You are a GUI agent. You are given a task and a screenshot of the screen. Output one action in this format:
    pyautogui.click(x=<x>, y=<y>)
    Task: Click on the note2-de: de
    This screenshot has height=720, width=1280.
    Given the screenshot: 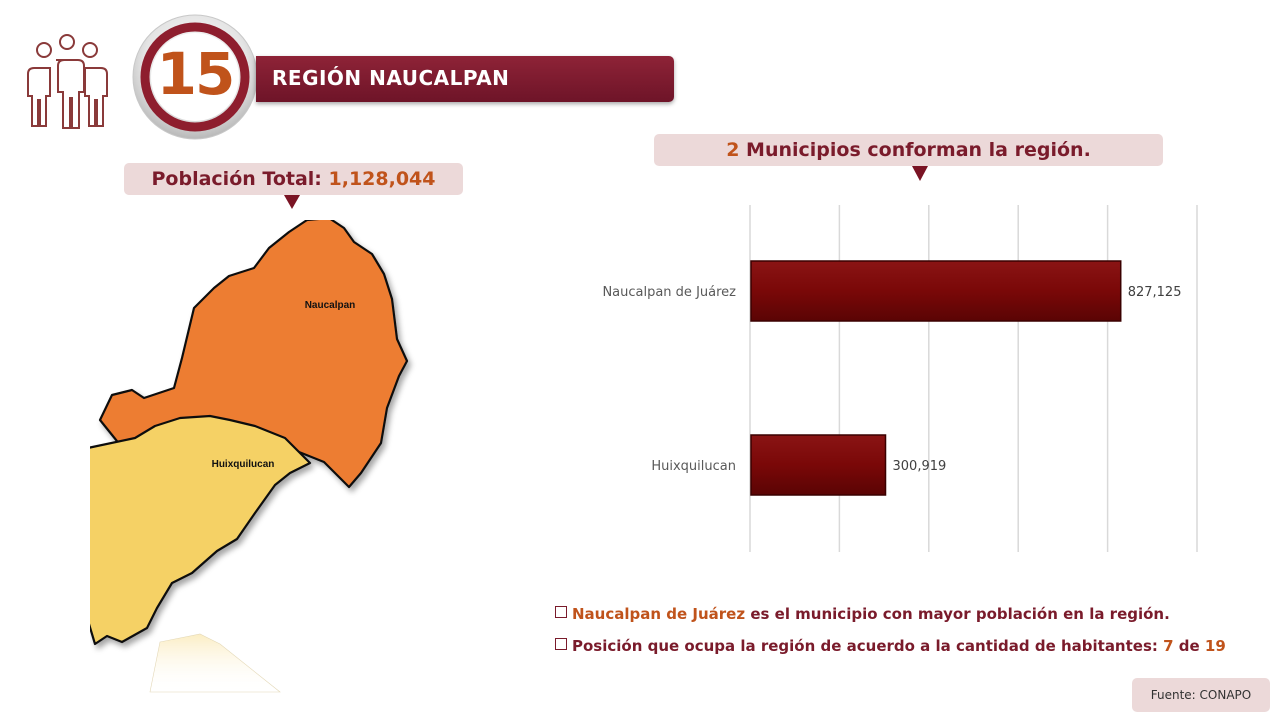 What is the action you would take?
    pyautogui.click(x=1189, y=646)
    